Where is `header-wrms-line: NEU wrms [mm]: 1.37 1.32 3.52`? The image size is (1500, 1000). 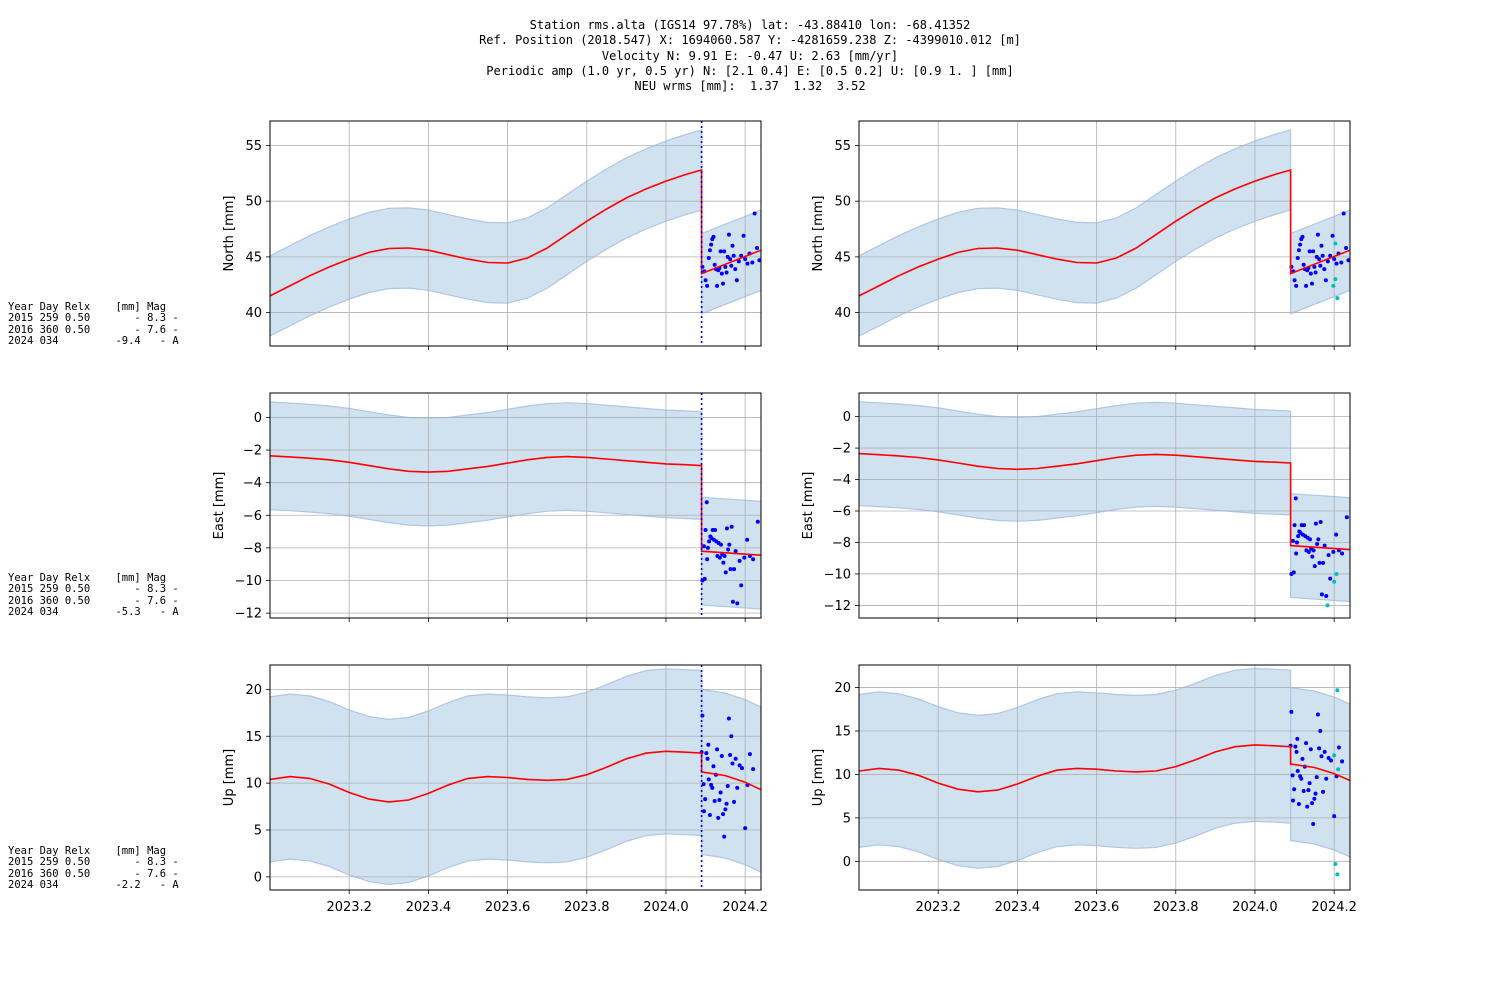
header-wrms-line: NEU wrms [mm]: 1.37 1.32 3.52 is located at coordinates (750, 86).